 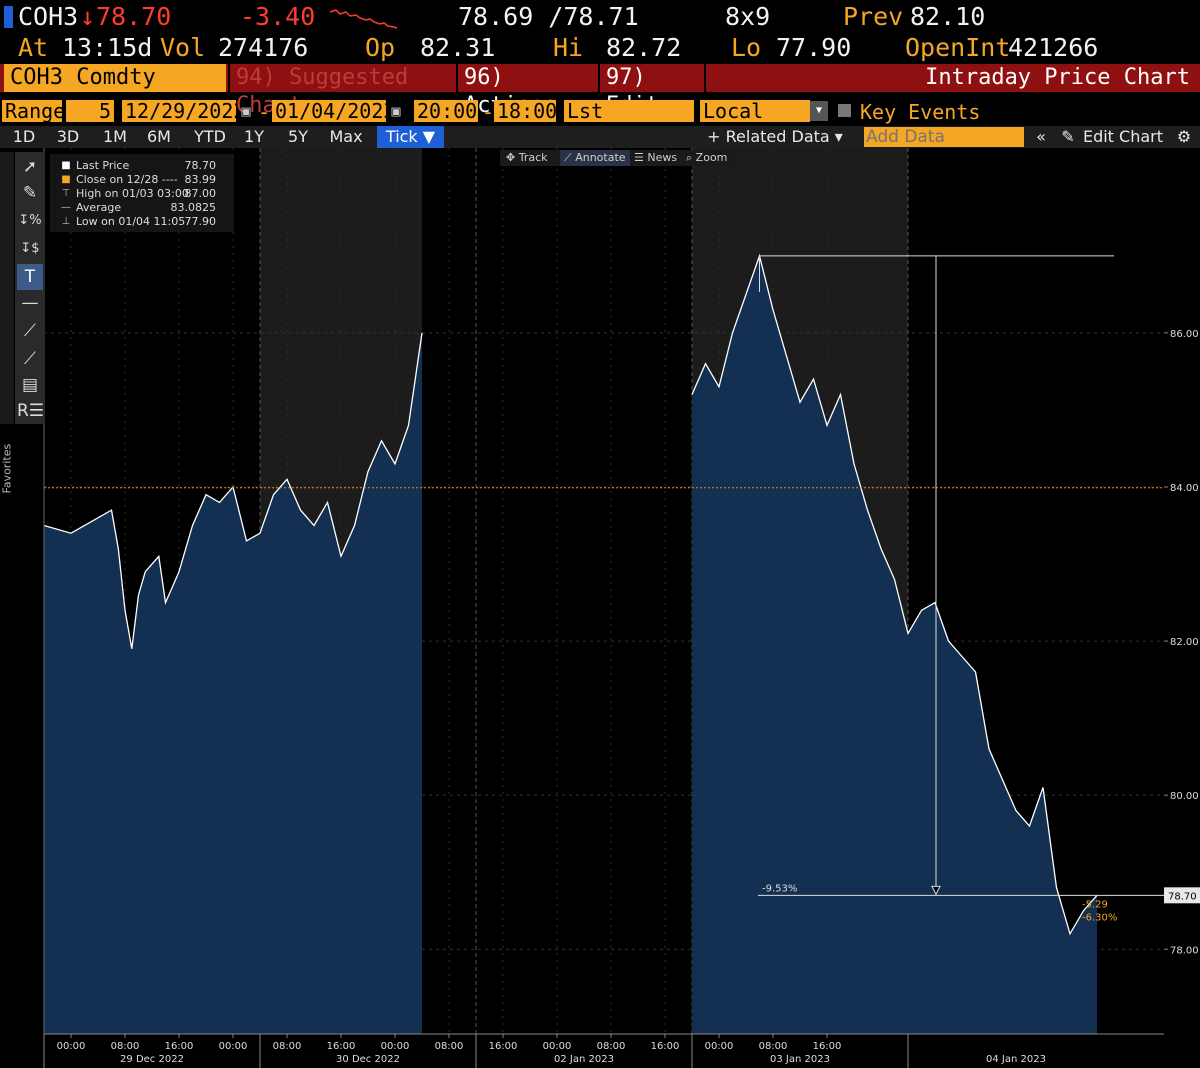 I want to click on vol-label: Vol, so click(x=183, y=47).